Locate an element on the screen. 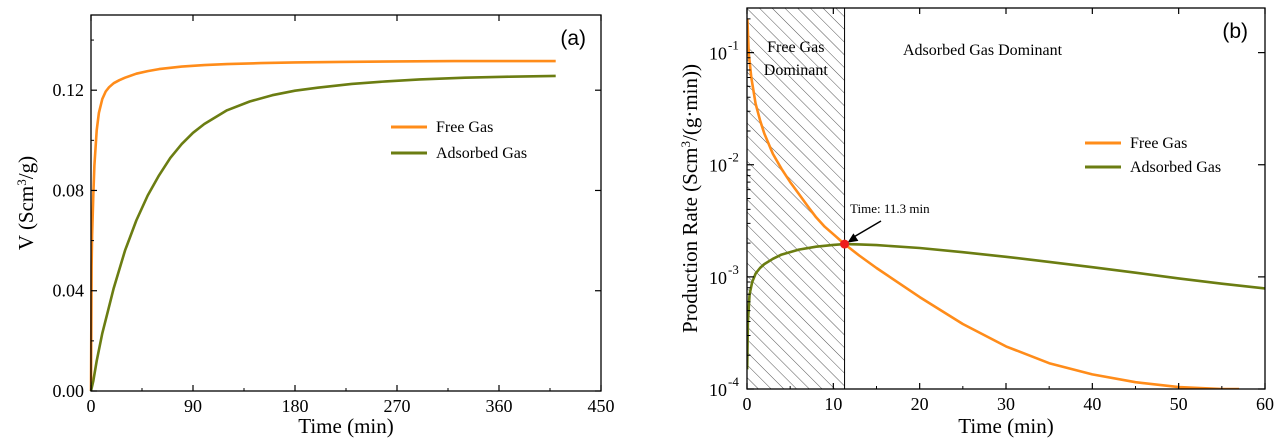  region-label-free-gas-line1: Free Gas is located at coordinates (795, 47).